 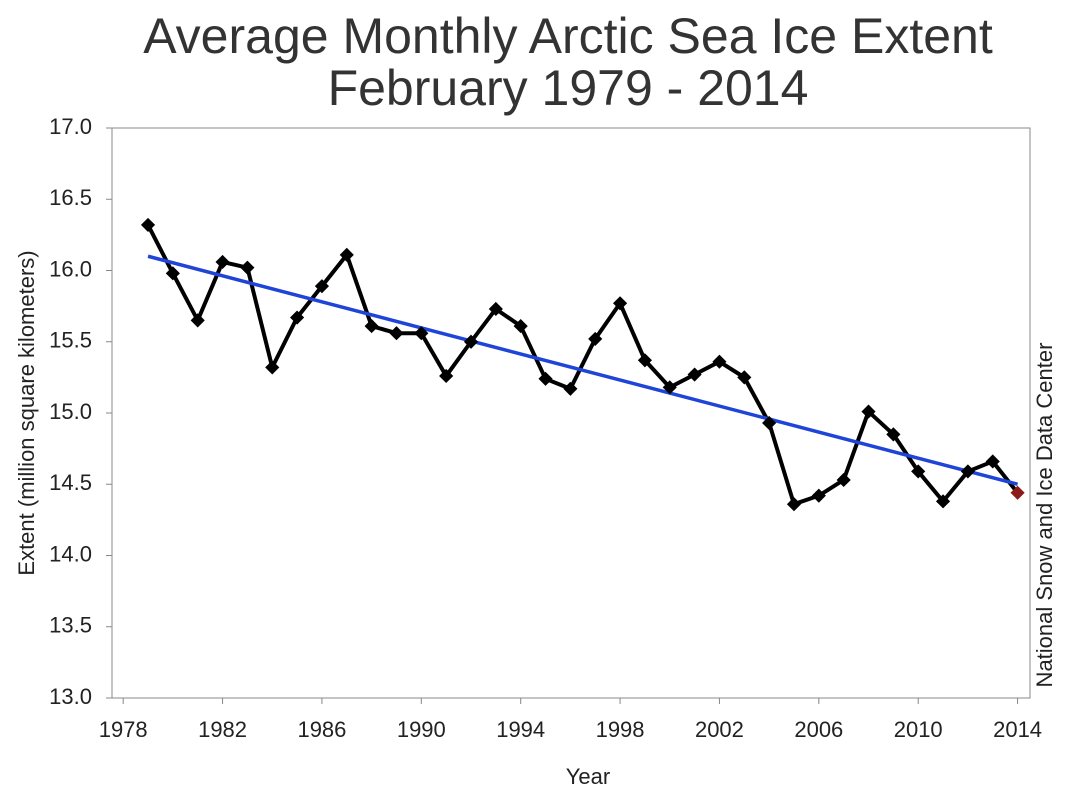 I want to click on y-tick-label: 16.0, so click(x=70, y=268).